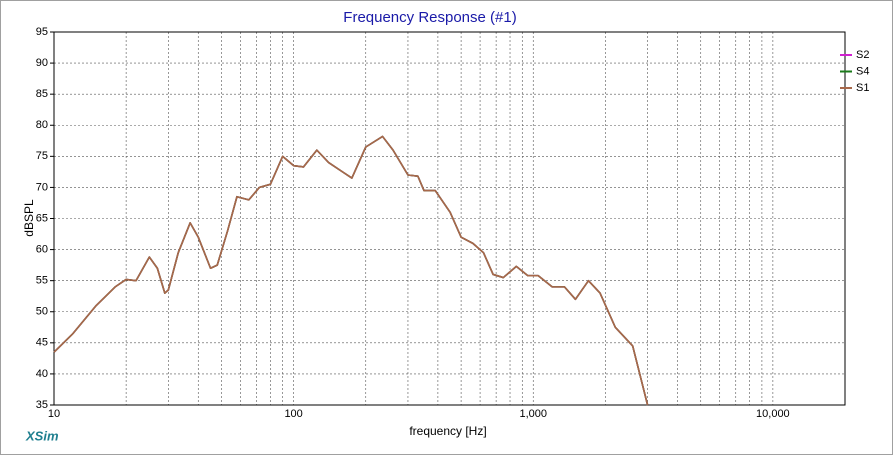 Image resolution: width=893 pixels, height=455 pixels. I want to click on chart-title: Frequency Response (#1), so click(429, 17).